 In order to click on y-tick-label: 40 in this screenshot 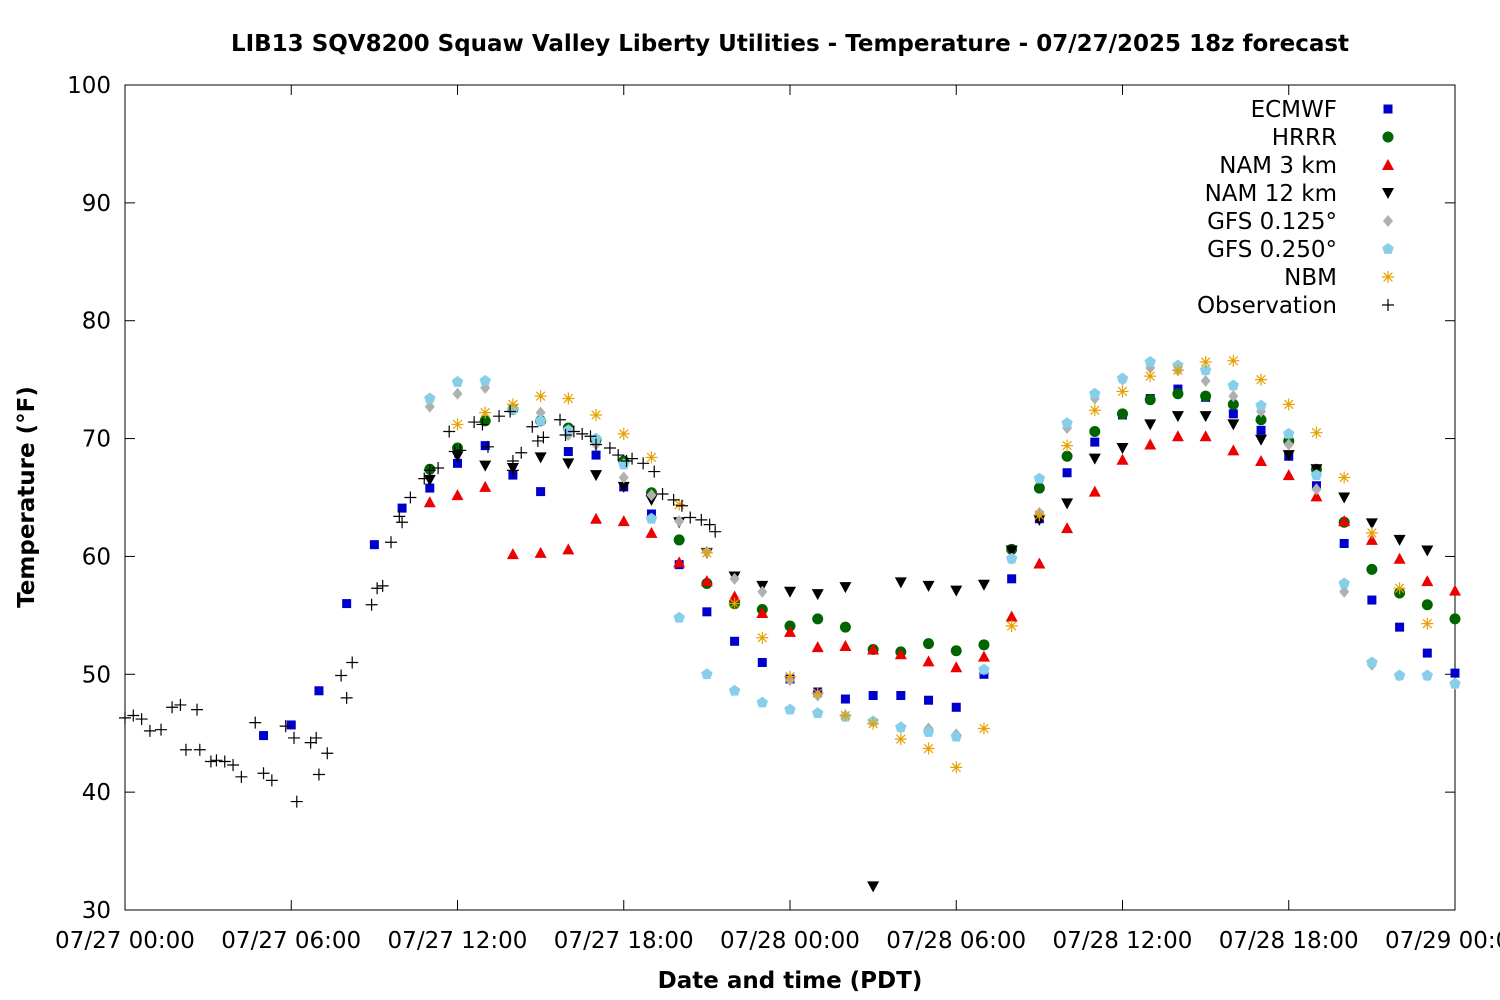, I will do `click(96, 793)`.